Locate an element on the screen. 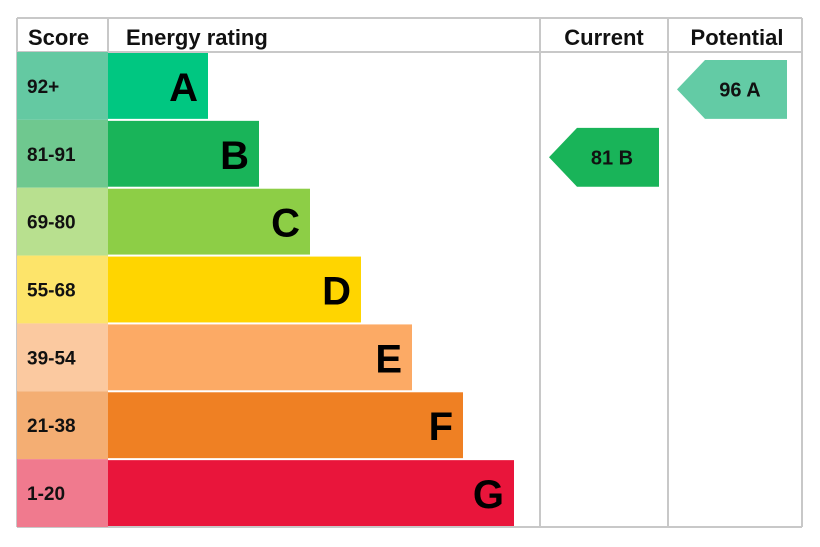  potential-rating-label: 96 A is located at coordinates (740, 90).